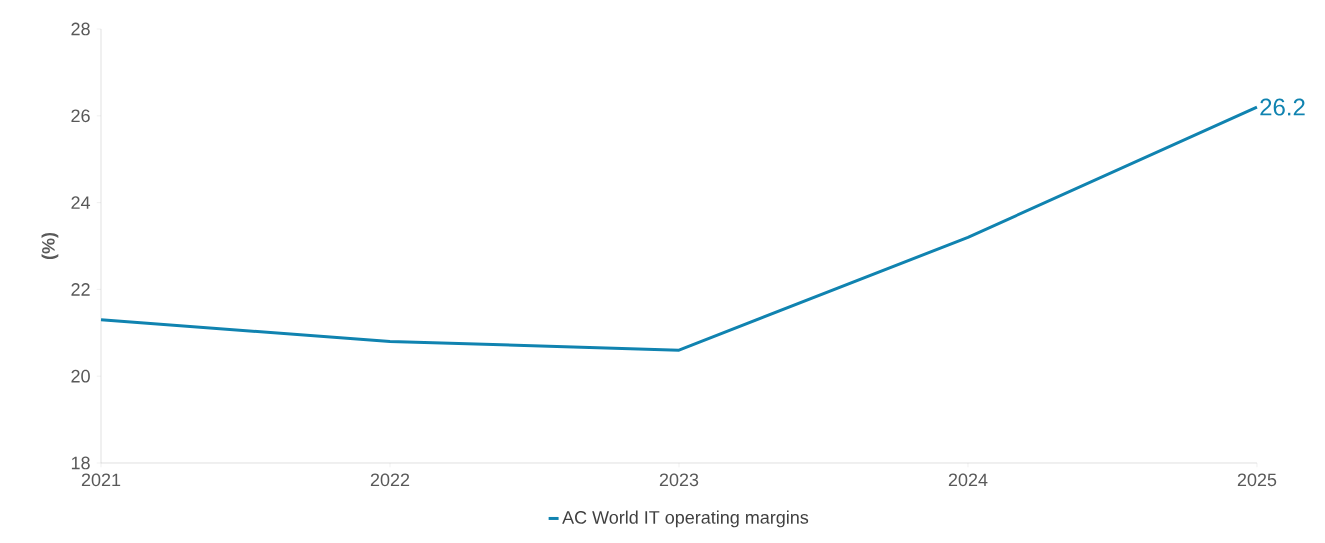  What do you see at coordinates (80, 376) in the screenshot?
I see `y-tick-label: 20` at bounding box center [80, 376].